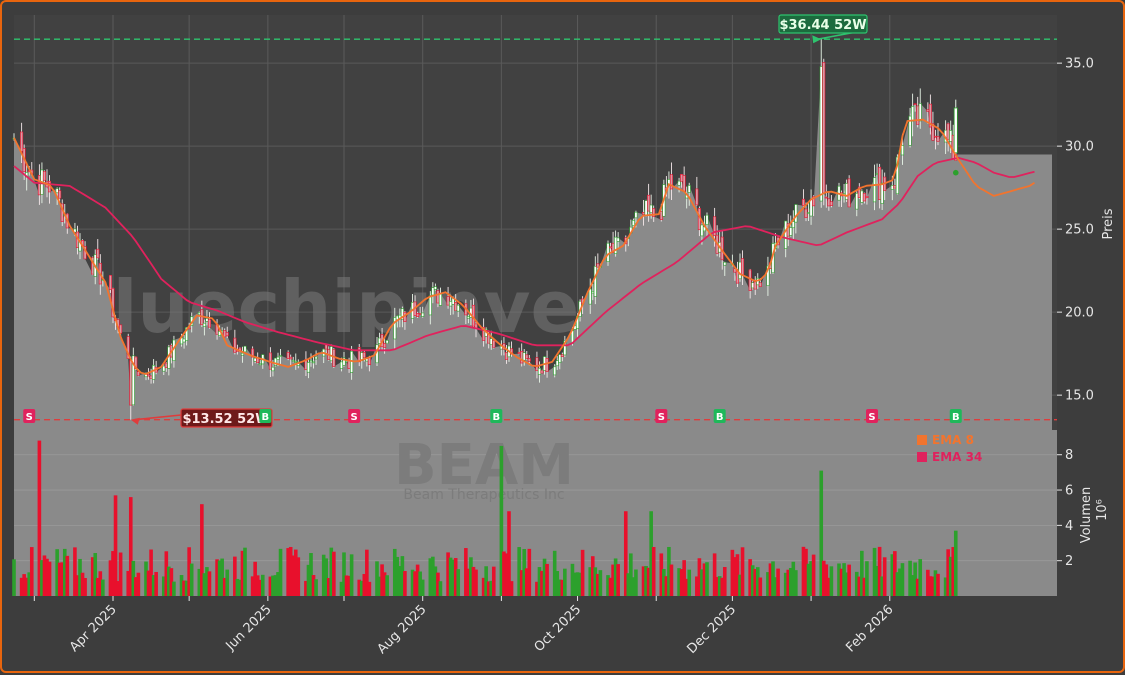 Image resolution: width=1125 pixels, height=675 pixels. What do you see at coordinates (869, 628) in the screenshot?
I see `x-tick-label: Feb 2026` at bounding box center [869, 628].